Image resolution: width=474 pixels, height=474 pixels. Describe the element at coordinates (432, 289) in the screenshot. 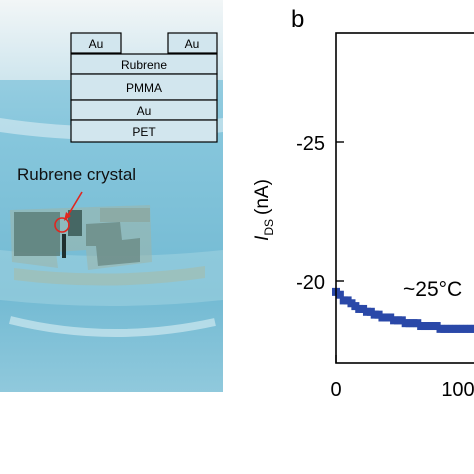

I see `temperature-annotation: ~25°C` at that location.